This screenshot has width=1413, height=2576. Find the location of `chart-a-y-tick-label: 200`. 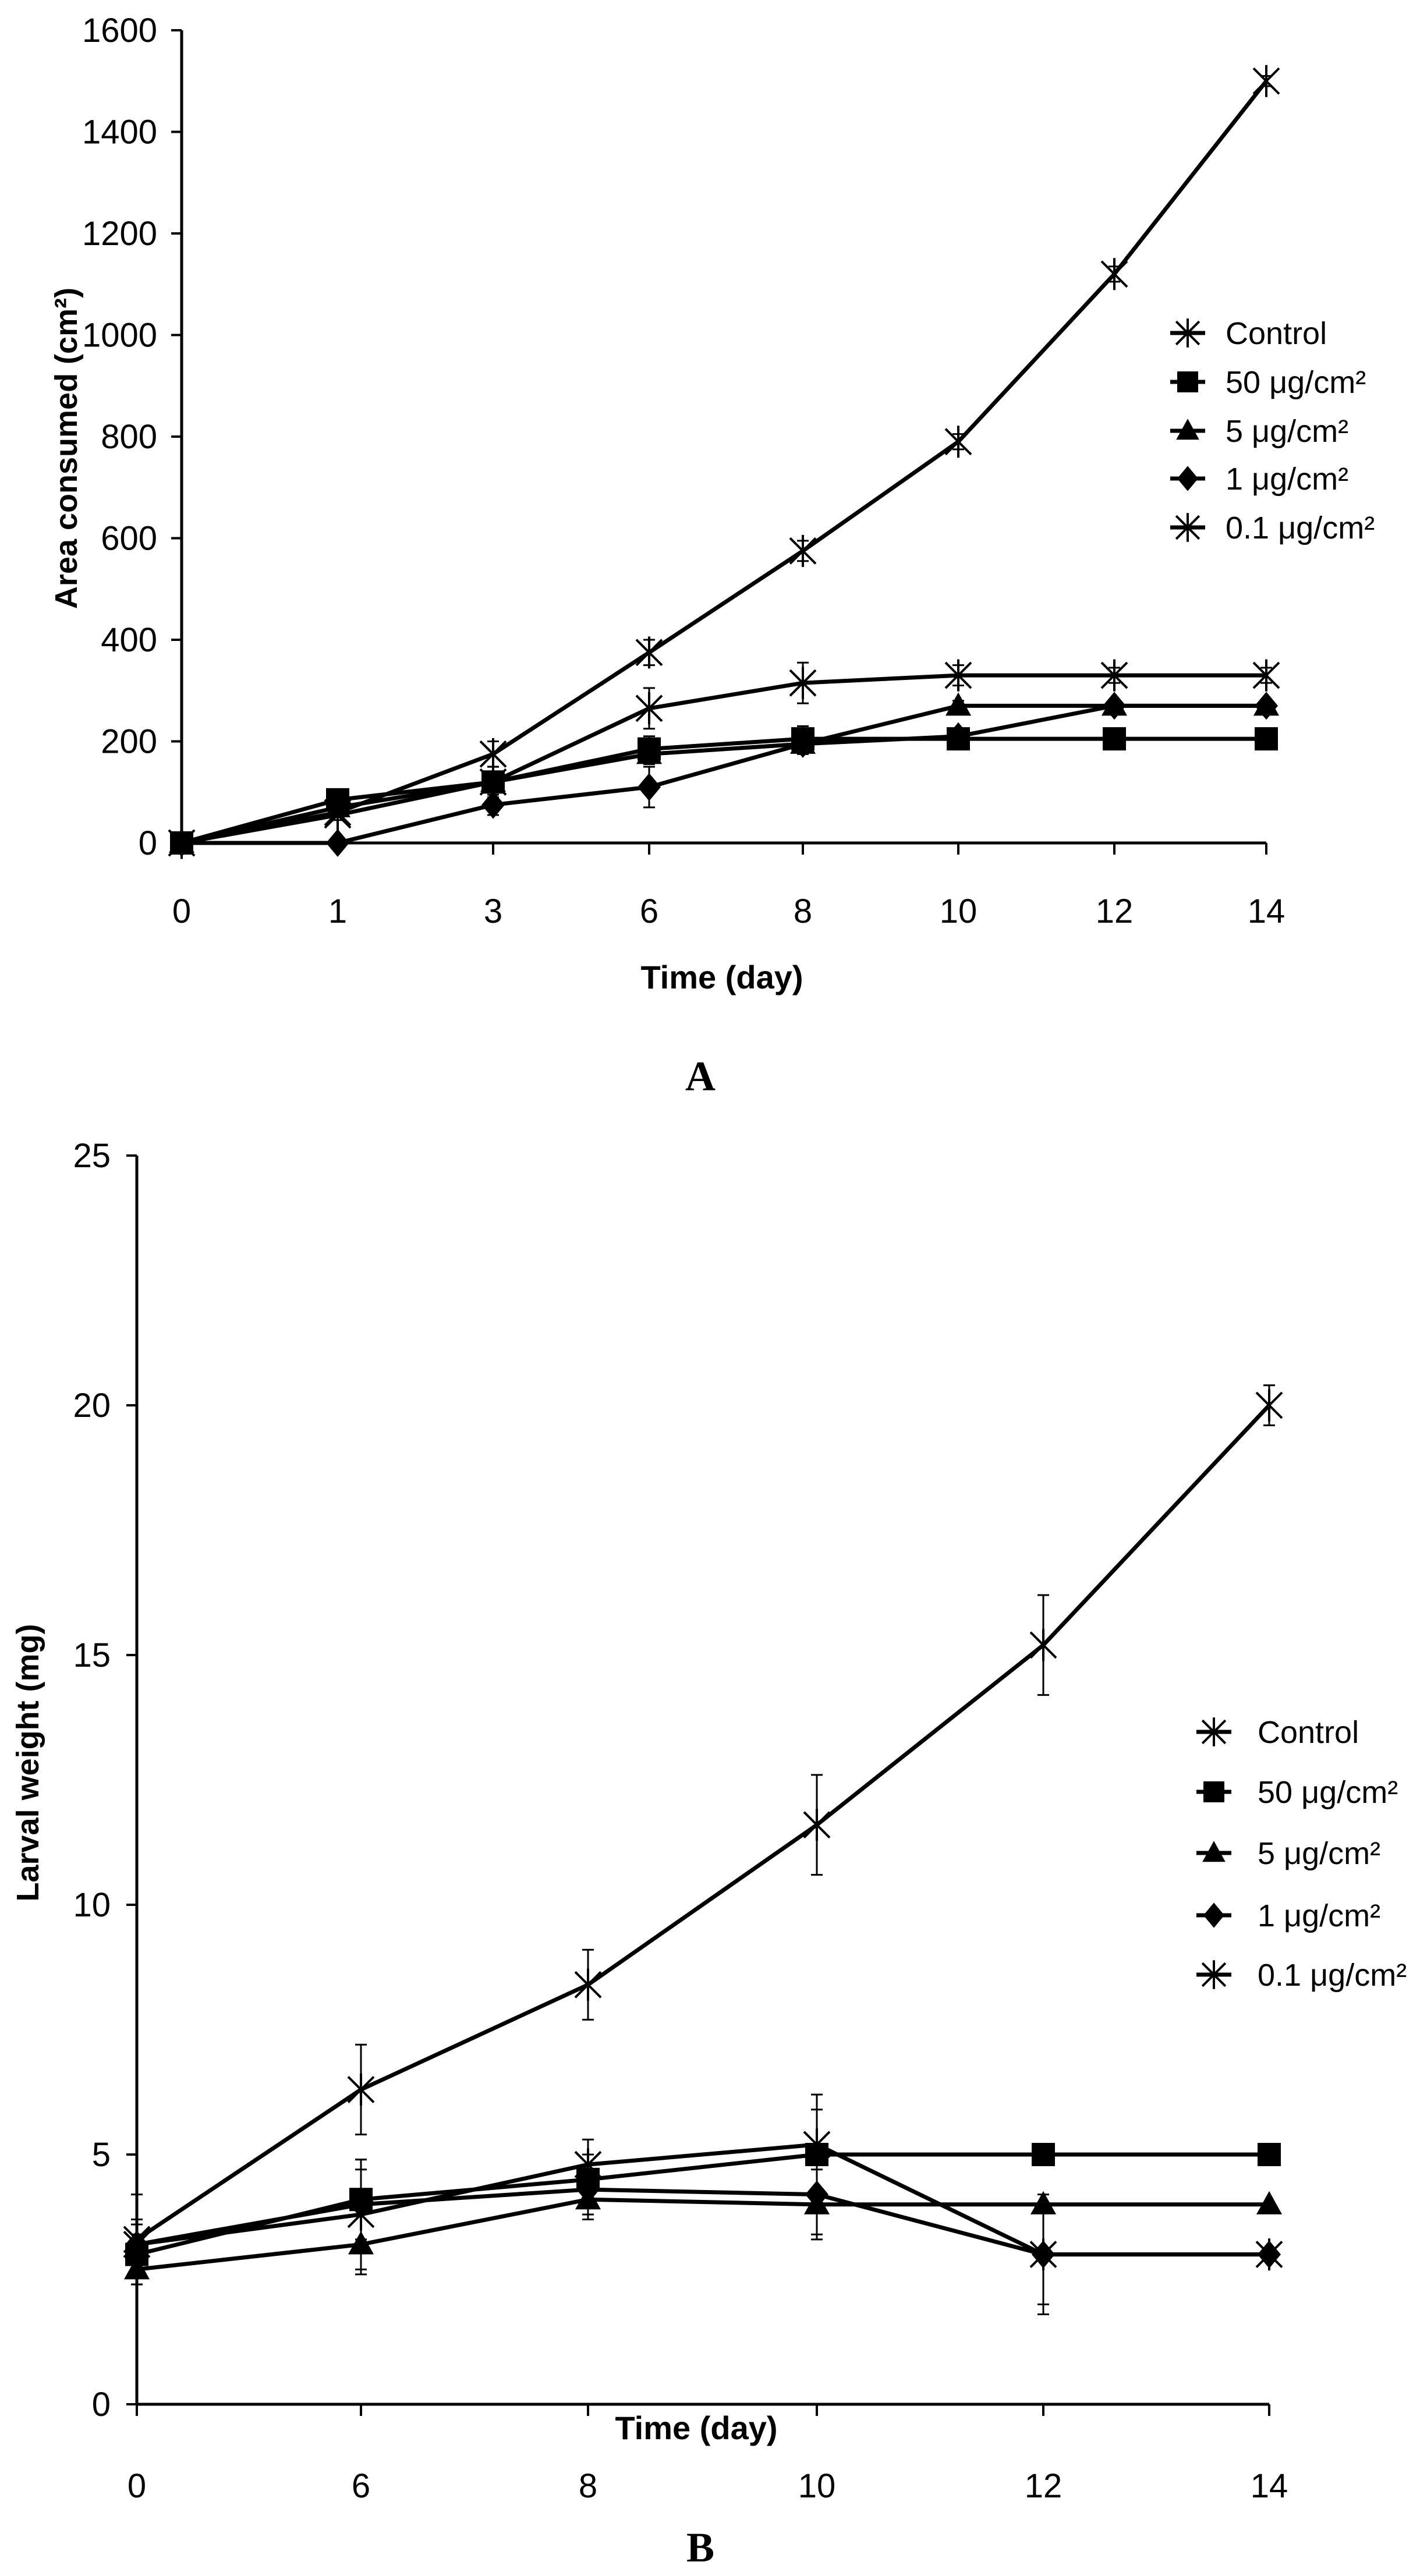

chart-a-y-tick-label: 200 is located at coordinates (129, 742).